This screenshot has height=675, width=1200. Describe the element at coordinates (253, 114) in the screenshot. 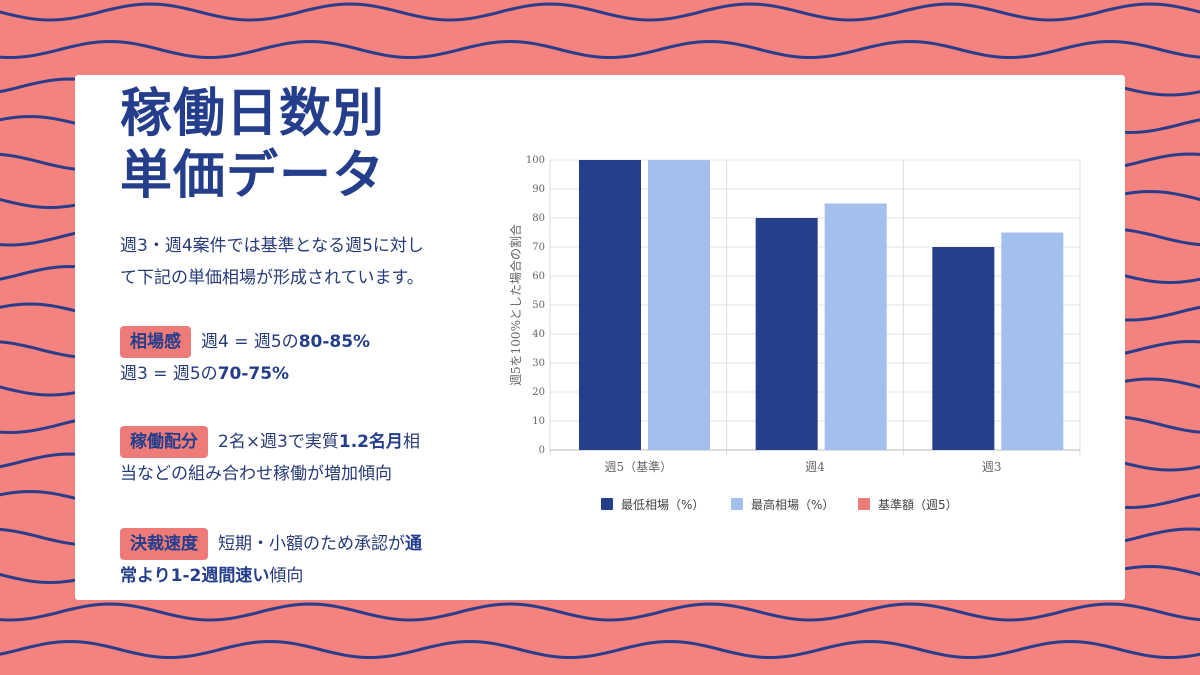

I see `title-line-1: 稼働日数別` at that location.